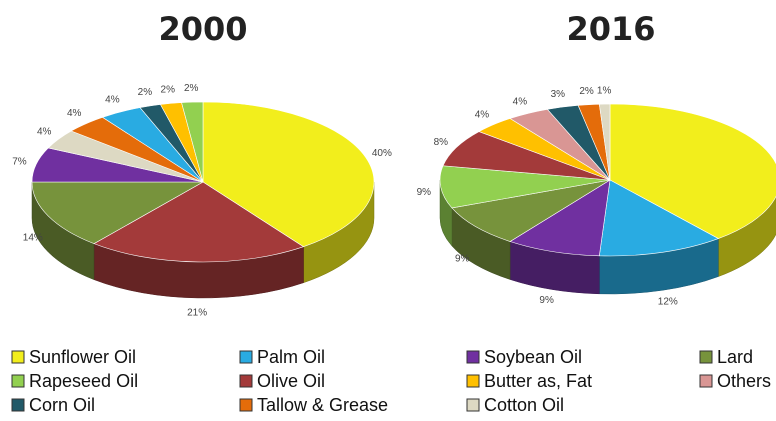 The width and height of the screenshot is (776, 421). Describe the element at coordinates (610, 29) in the screenshot. I see `chart-title: 2016` at that location.